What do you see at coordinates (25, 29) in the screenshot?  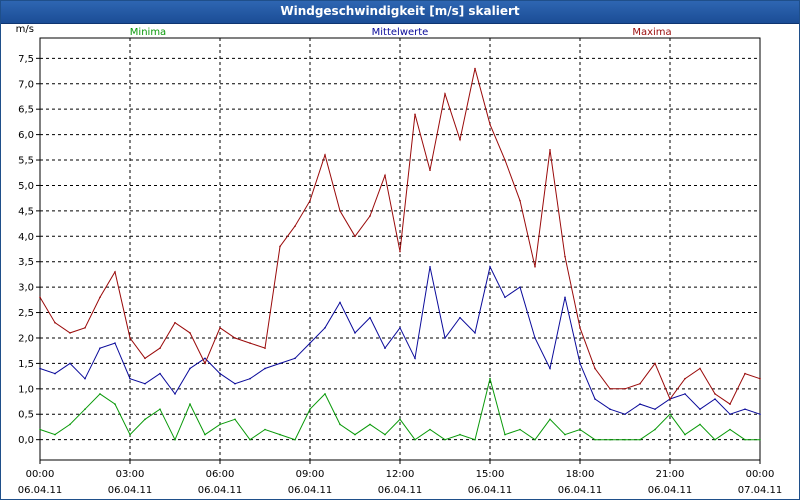 I see `y-axis-label: m/s` at bounding box center [25, 29].